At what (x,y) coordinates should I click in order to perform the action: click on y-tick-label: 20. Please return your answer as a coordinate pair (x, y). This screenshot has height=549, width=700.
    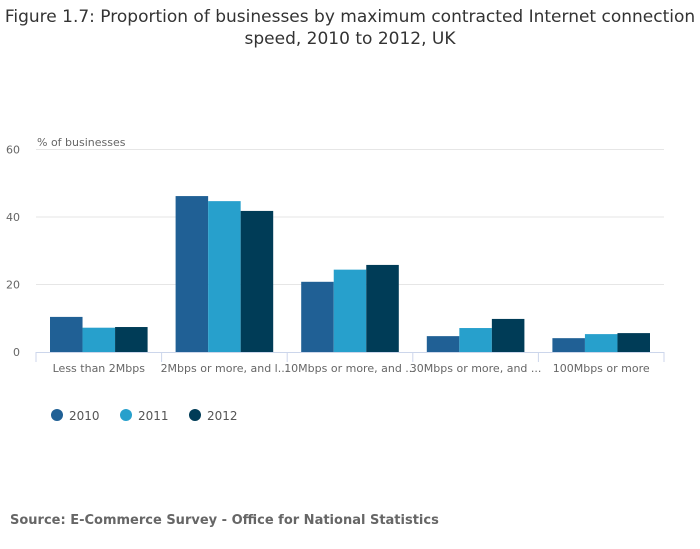
    Looking at the image, I should click on (13, 285).